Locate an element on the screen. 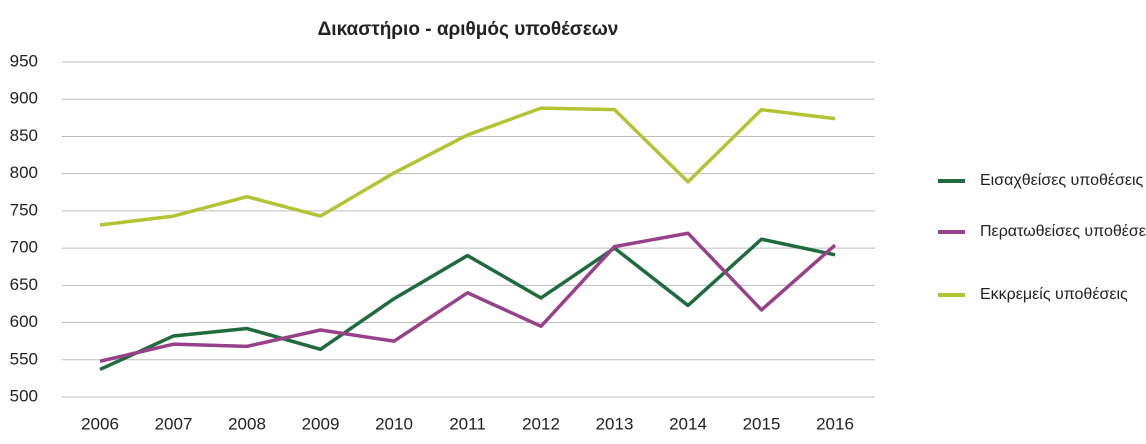 This screenshot has width=1146, height=444. y-tick-label: 550 is located at coordinates (24, 358).